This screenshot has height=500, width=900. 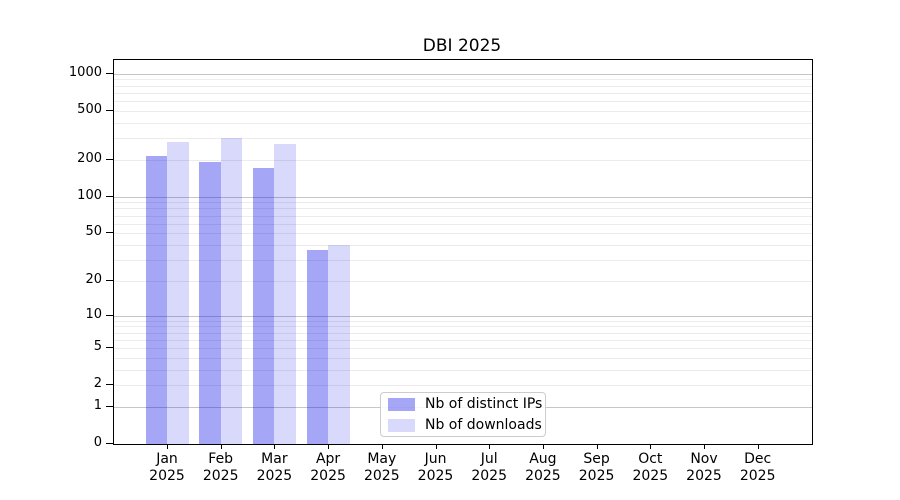 I want to click on x-axis-tick-label-dec: Dec 2025, so click(x=757, y=467).